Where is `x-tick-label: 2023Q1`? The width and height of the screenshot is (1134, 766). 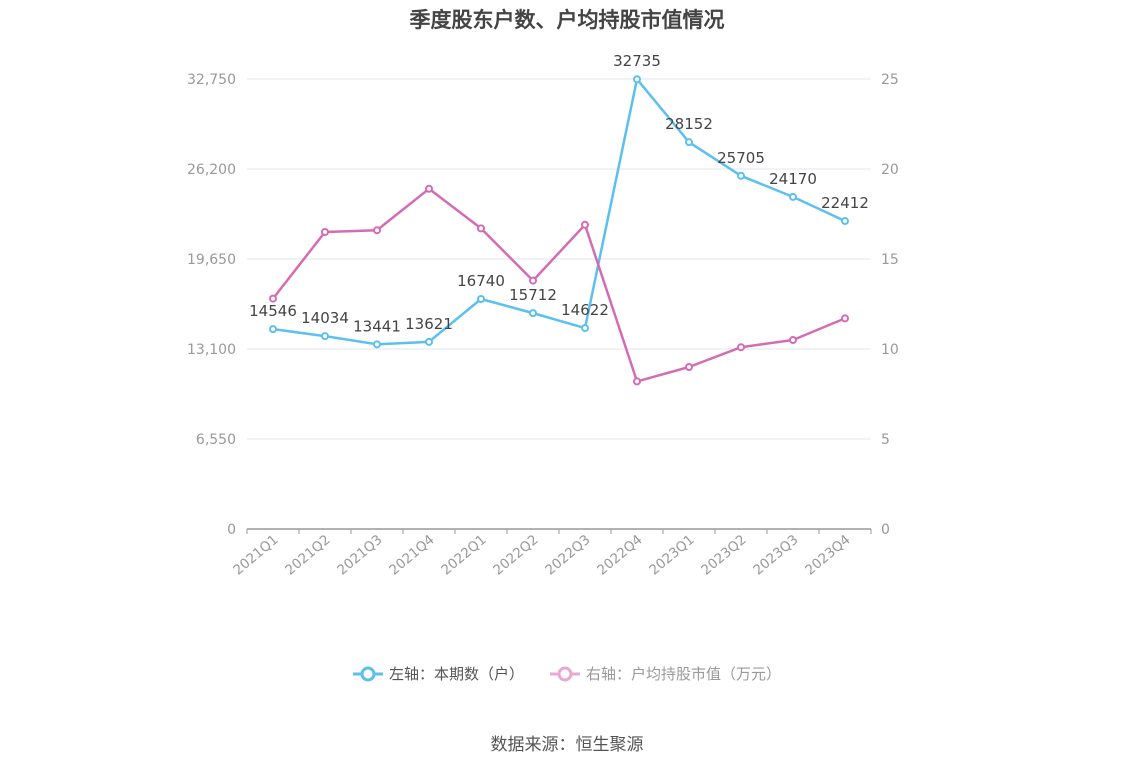
x-tick-label: 2023Q1 is located at coordinates (671, 555).